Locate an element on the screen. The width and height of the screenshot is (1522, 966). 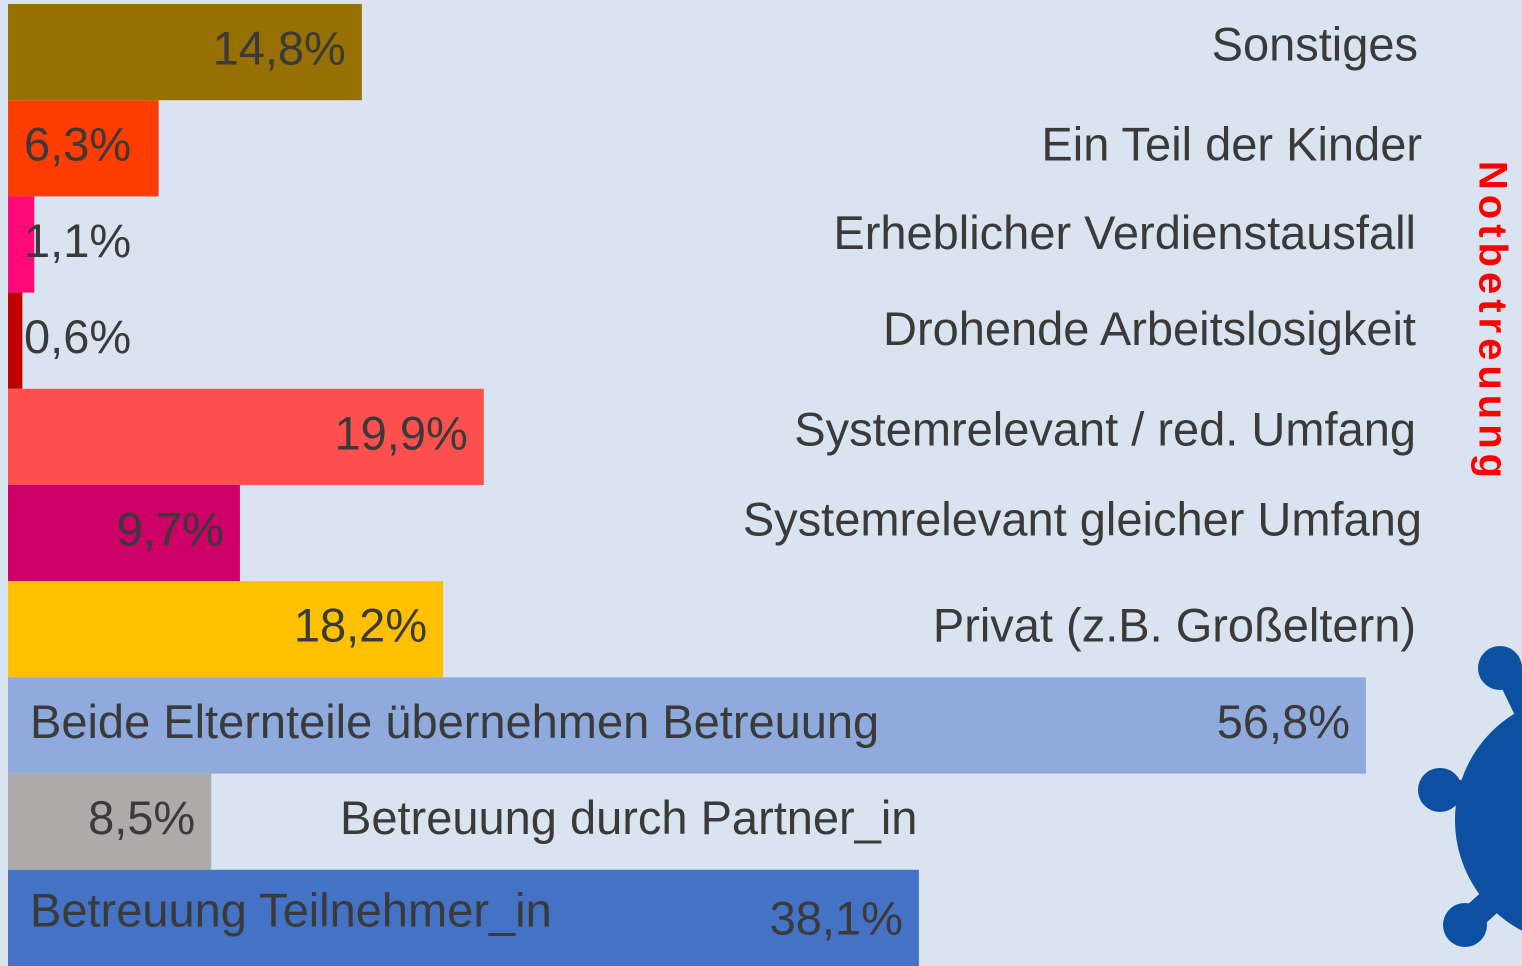
value-label: 14,8% is located at coordinates (279, 48).